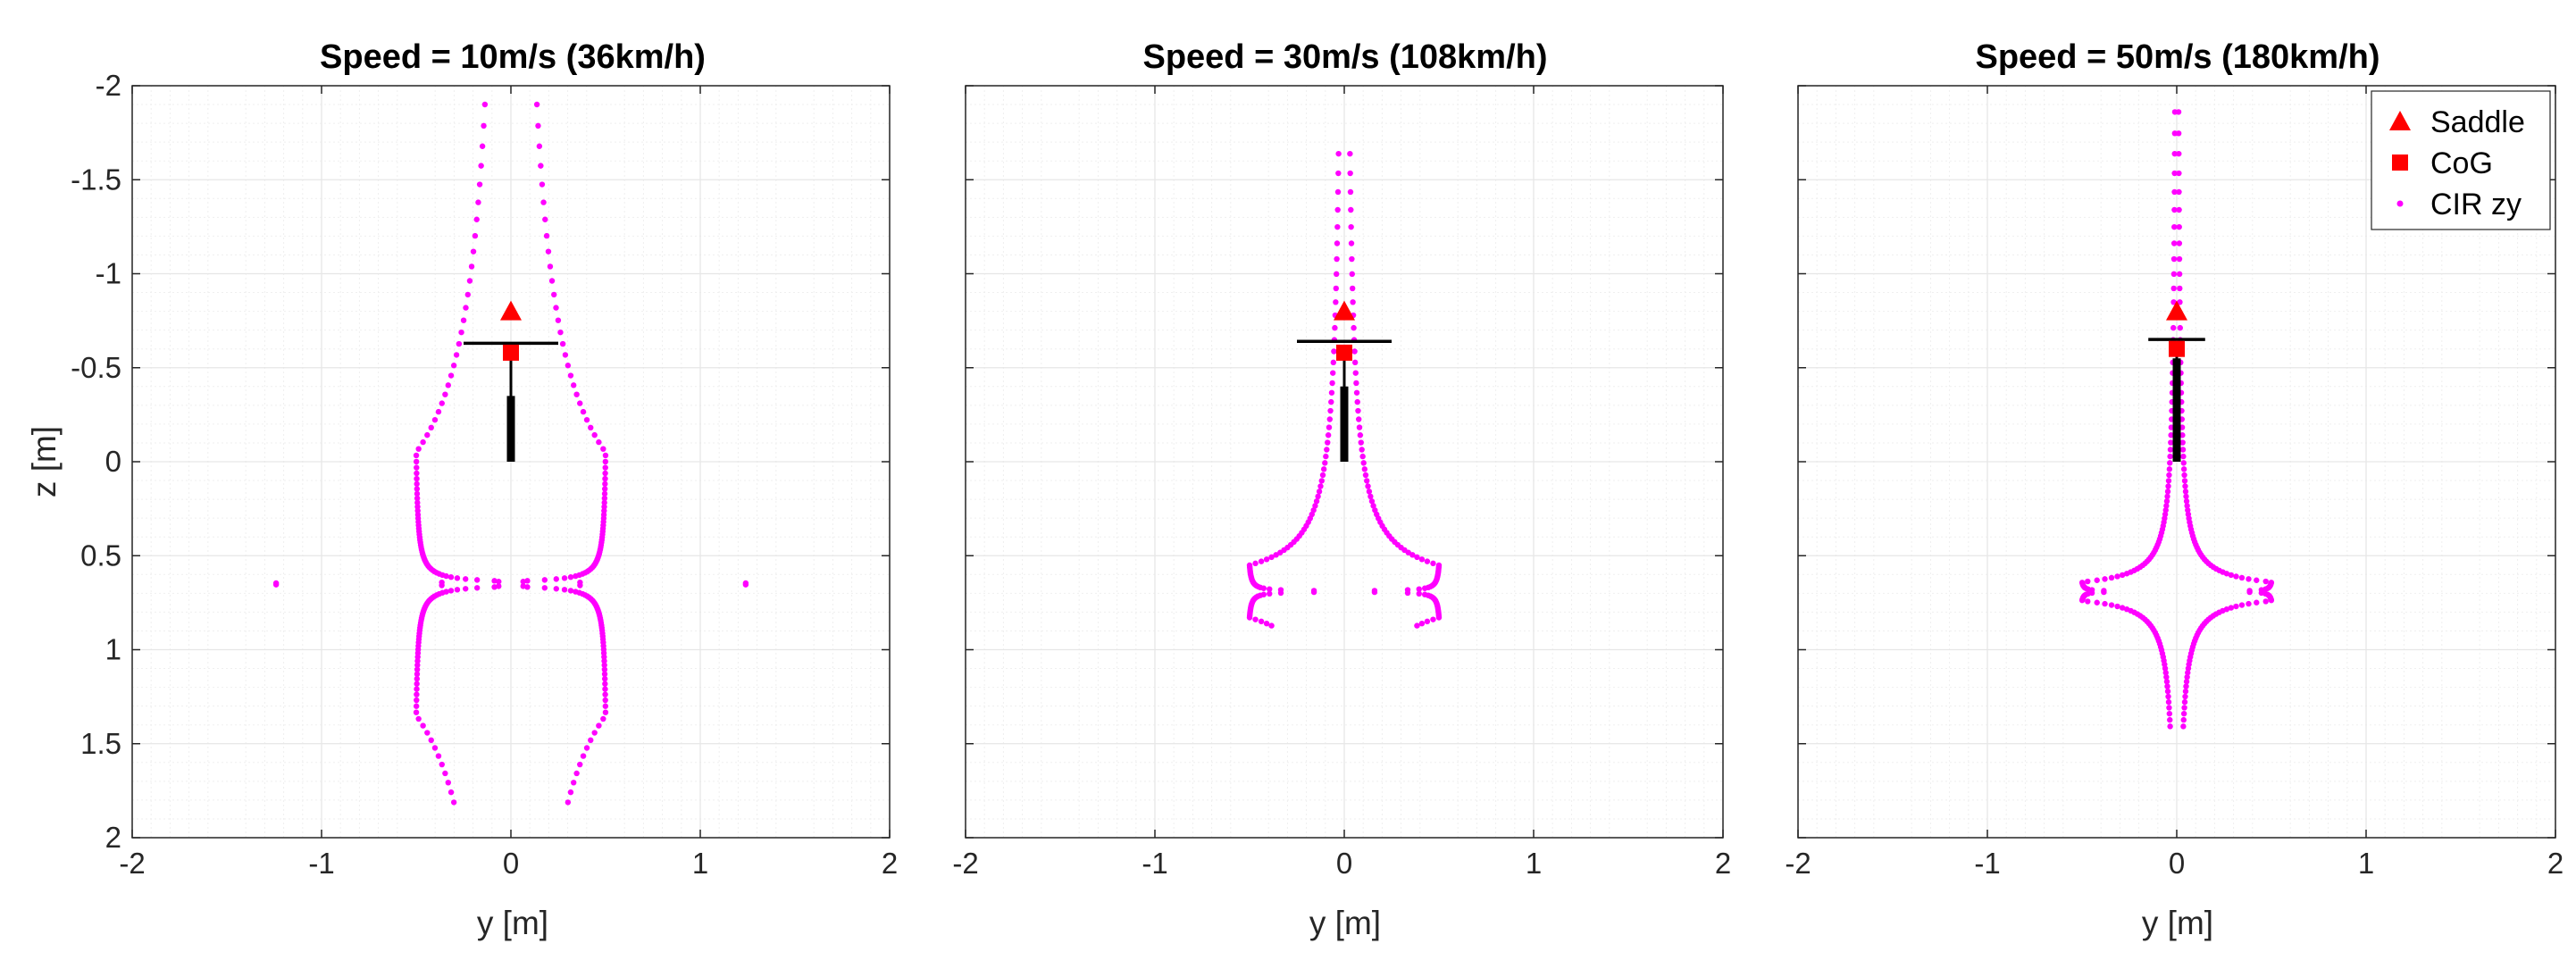 This screenshot has width=2576, height=977. Describe the element at coordinates (2476, 204) in the screenshot. I see `legend-label: CIR zy` at that location.